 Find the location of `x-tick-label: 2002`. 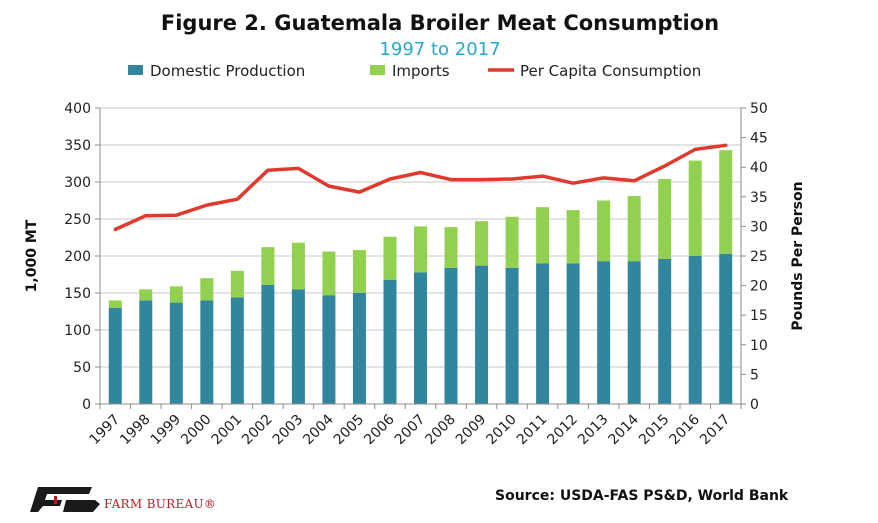

x-tick-label: 2002 is located at coordinates (257, 430).